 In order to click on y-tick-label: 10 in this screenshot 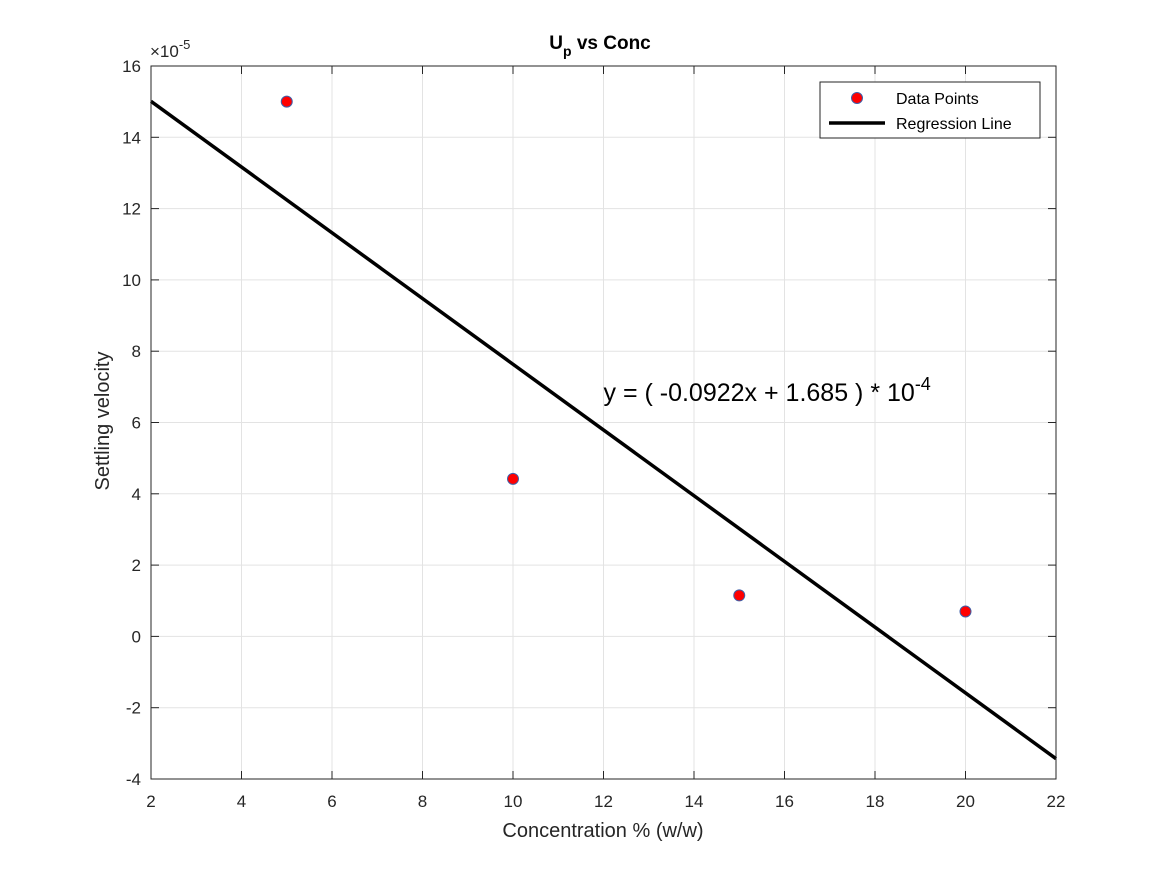, I will do `click(131, 280)`.